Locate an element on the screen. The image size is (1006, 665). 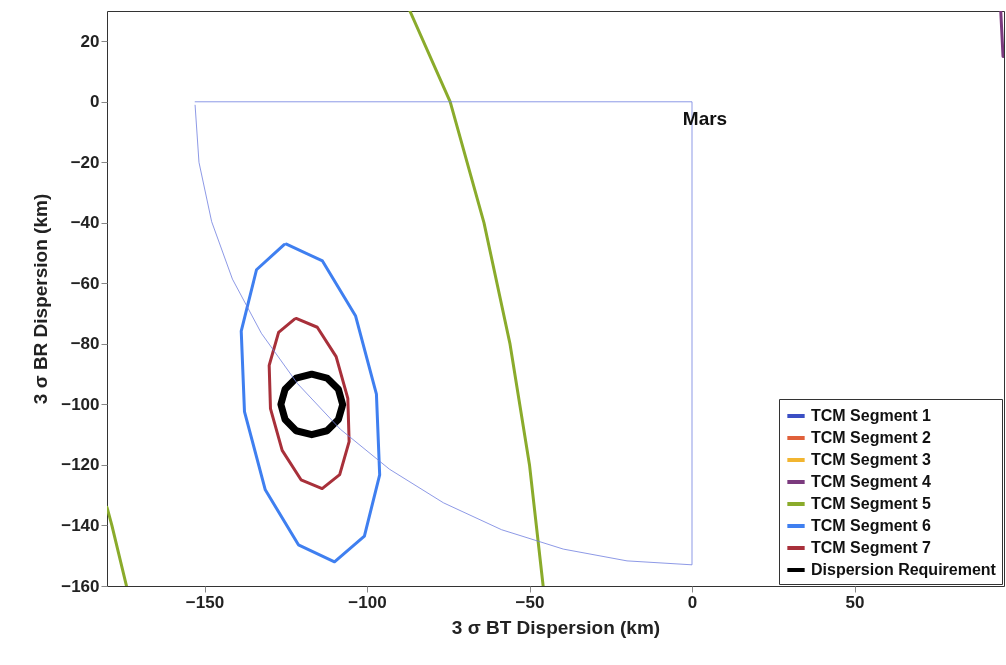
legend-label: Dispersion Requirement is located at coordinates (904, 569).